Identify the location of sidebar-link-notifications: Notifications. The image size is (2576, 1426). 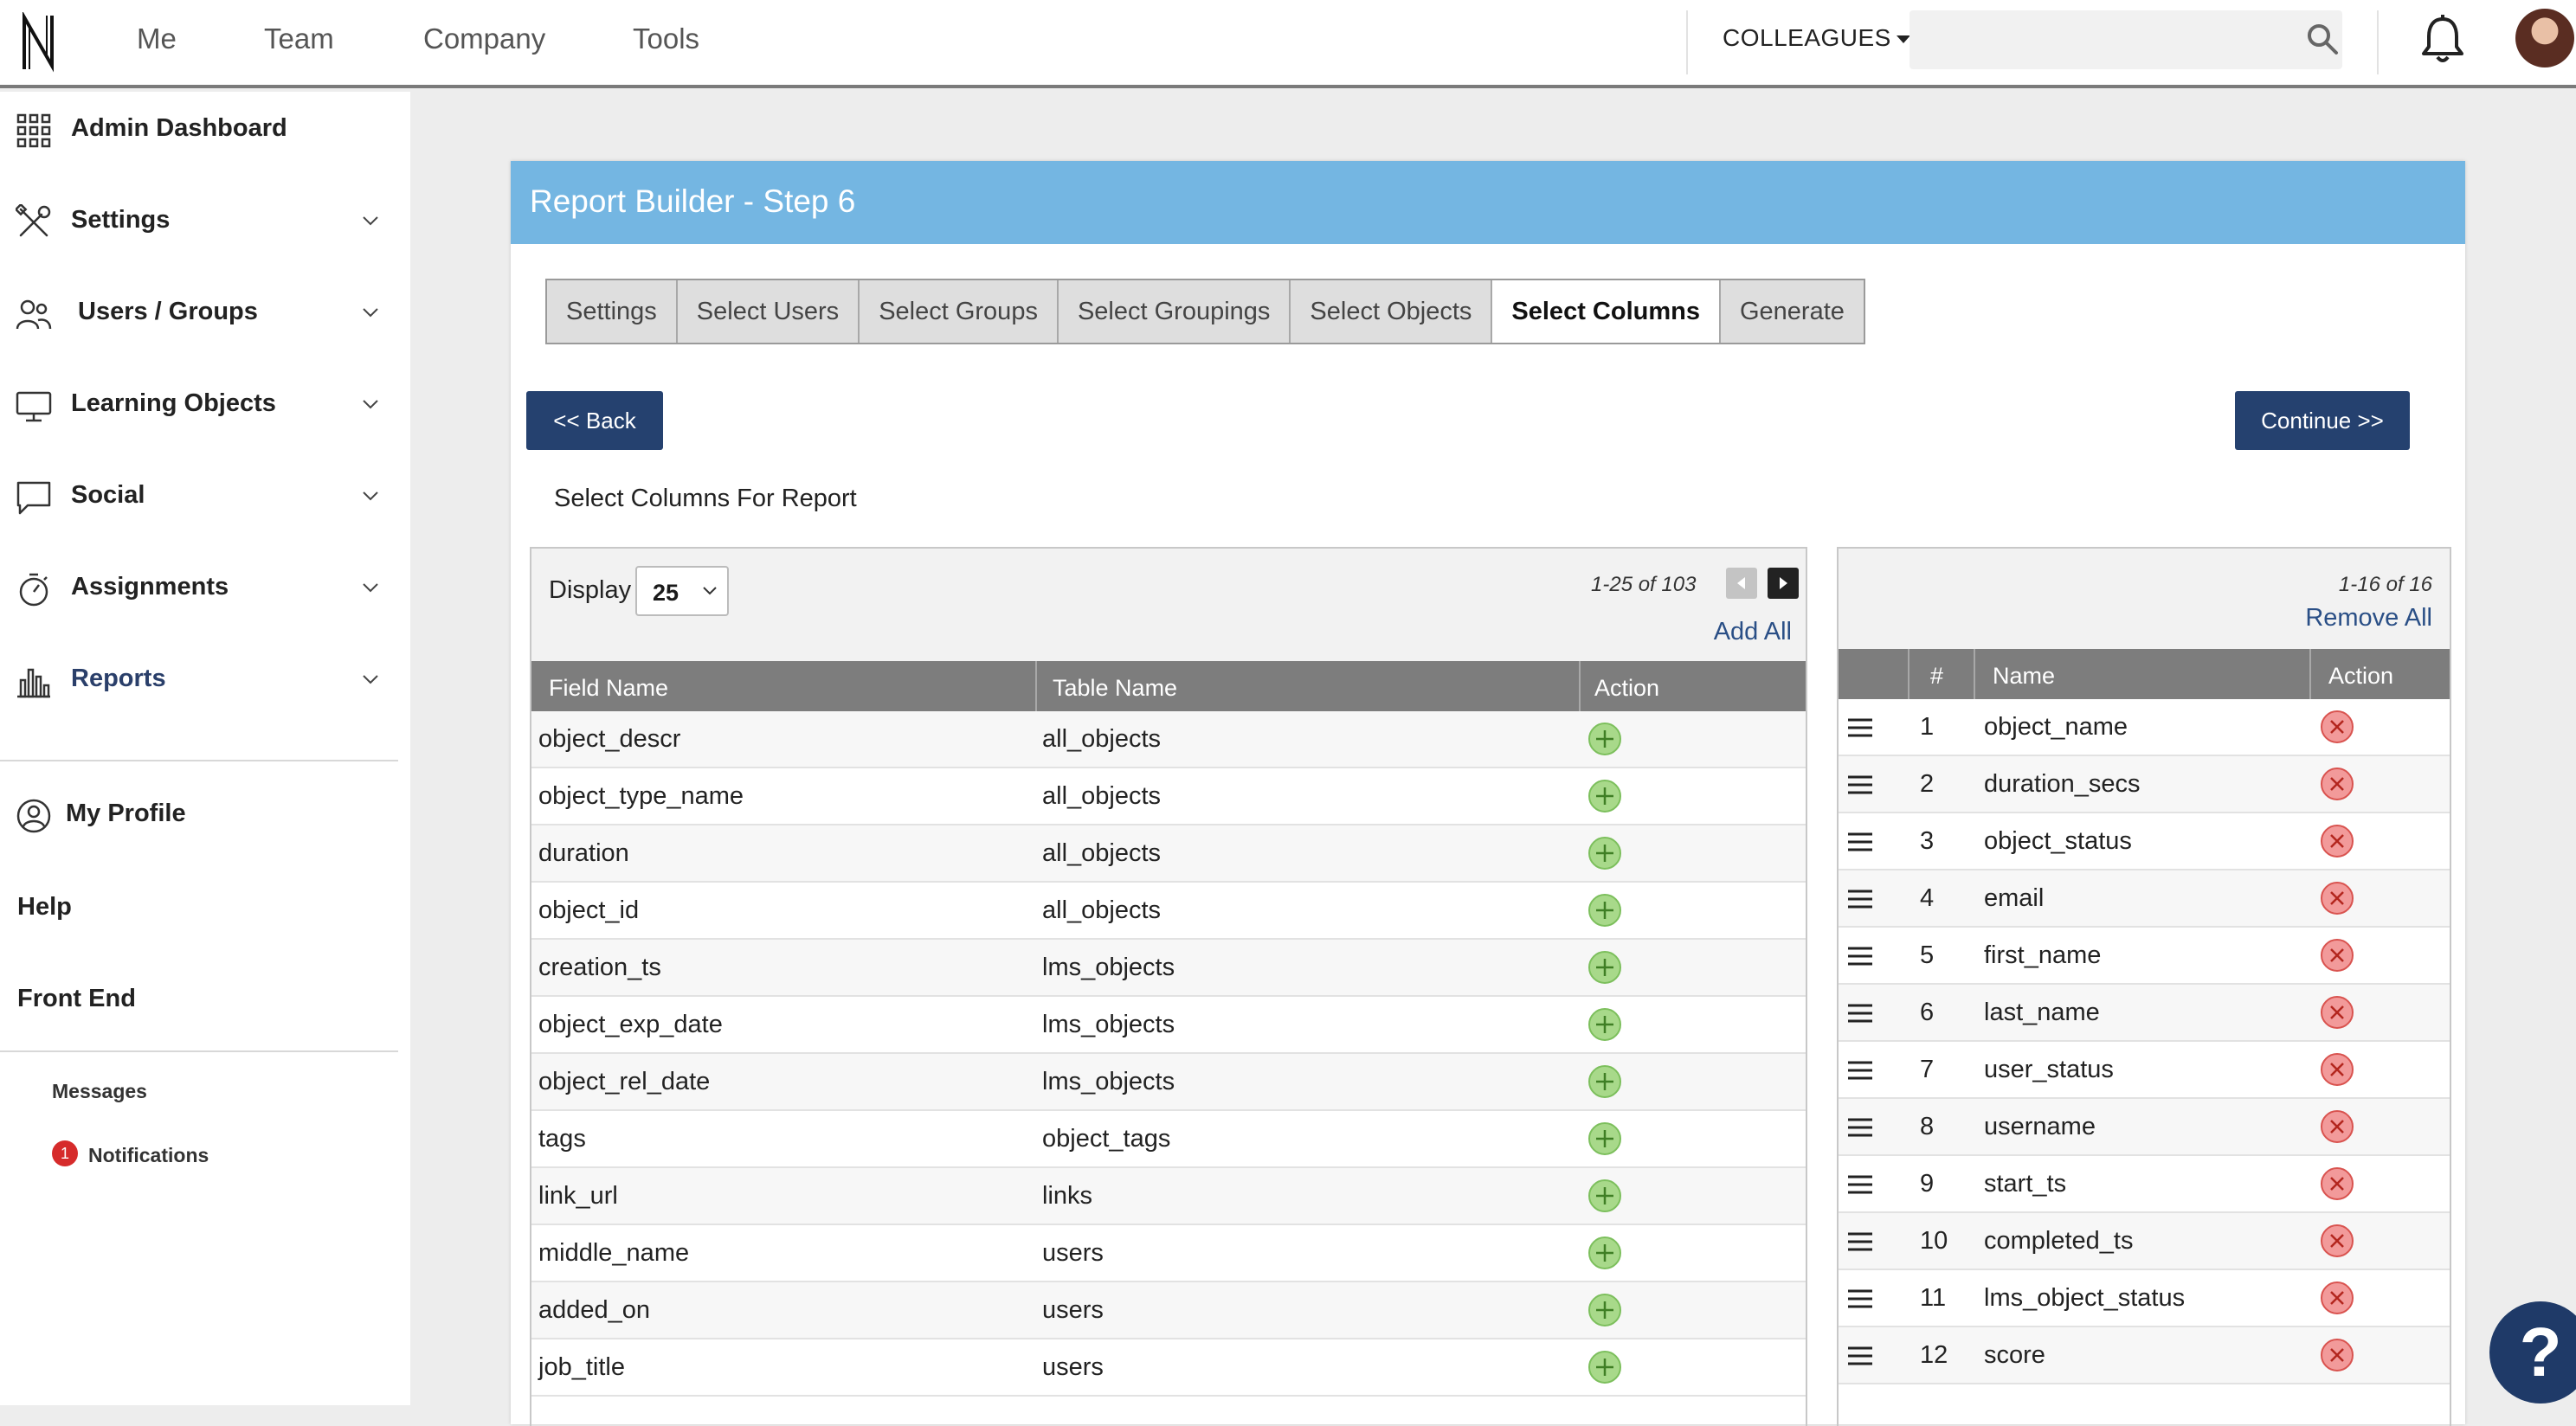
(148, 1155).